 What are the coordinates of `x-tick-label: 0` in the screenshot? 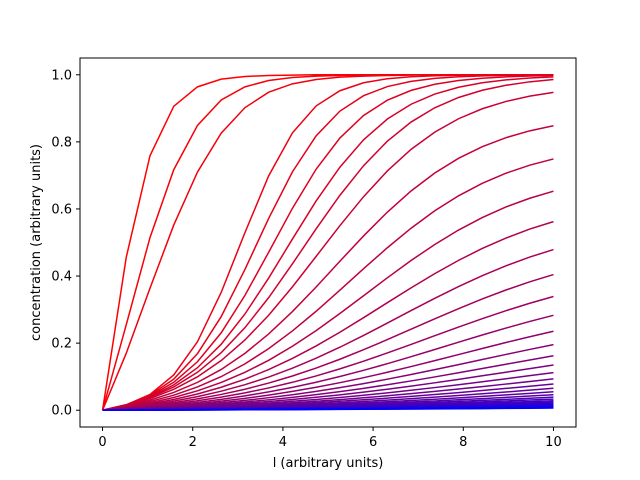 It's located at (102, 442).